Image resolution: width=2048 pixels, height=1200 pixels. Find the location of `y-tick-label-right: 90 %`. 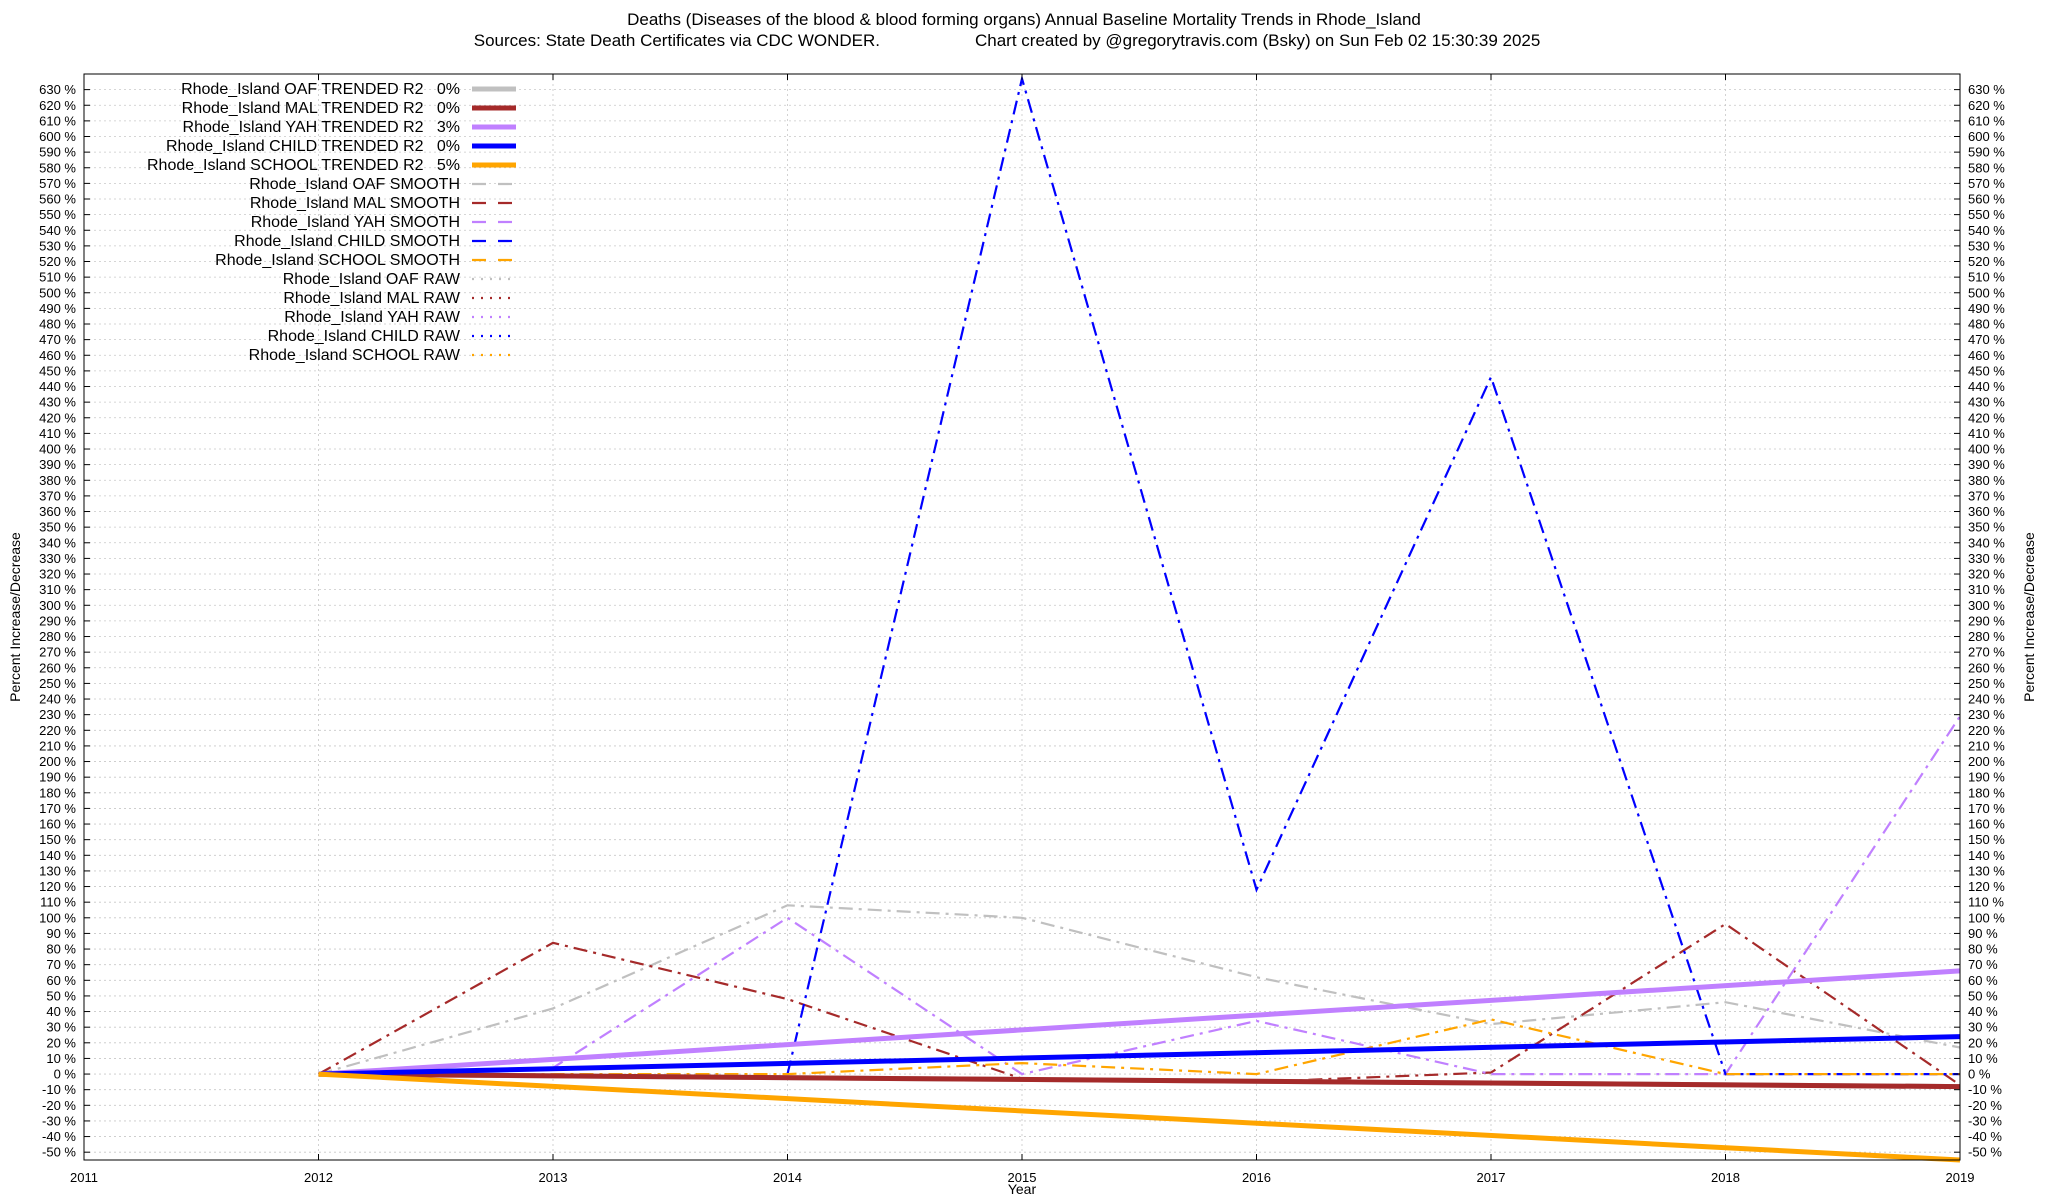

y-tick-label-right: 90 % is located at coordinates (1983, 933).